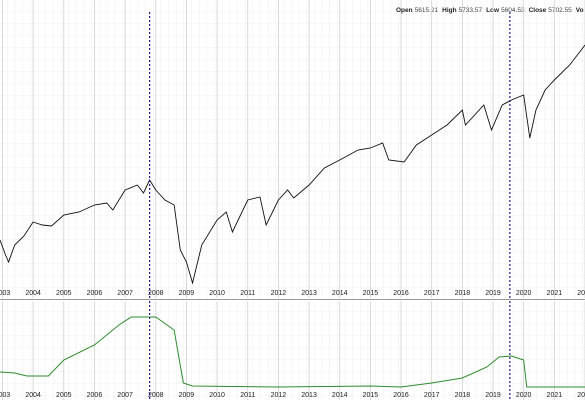 This screenshot has height=400, width=585. Describe the element at coordinates (538, 10) in the screenshot. I see `header-label: Close` at that location.